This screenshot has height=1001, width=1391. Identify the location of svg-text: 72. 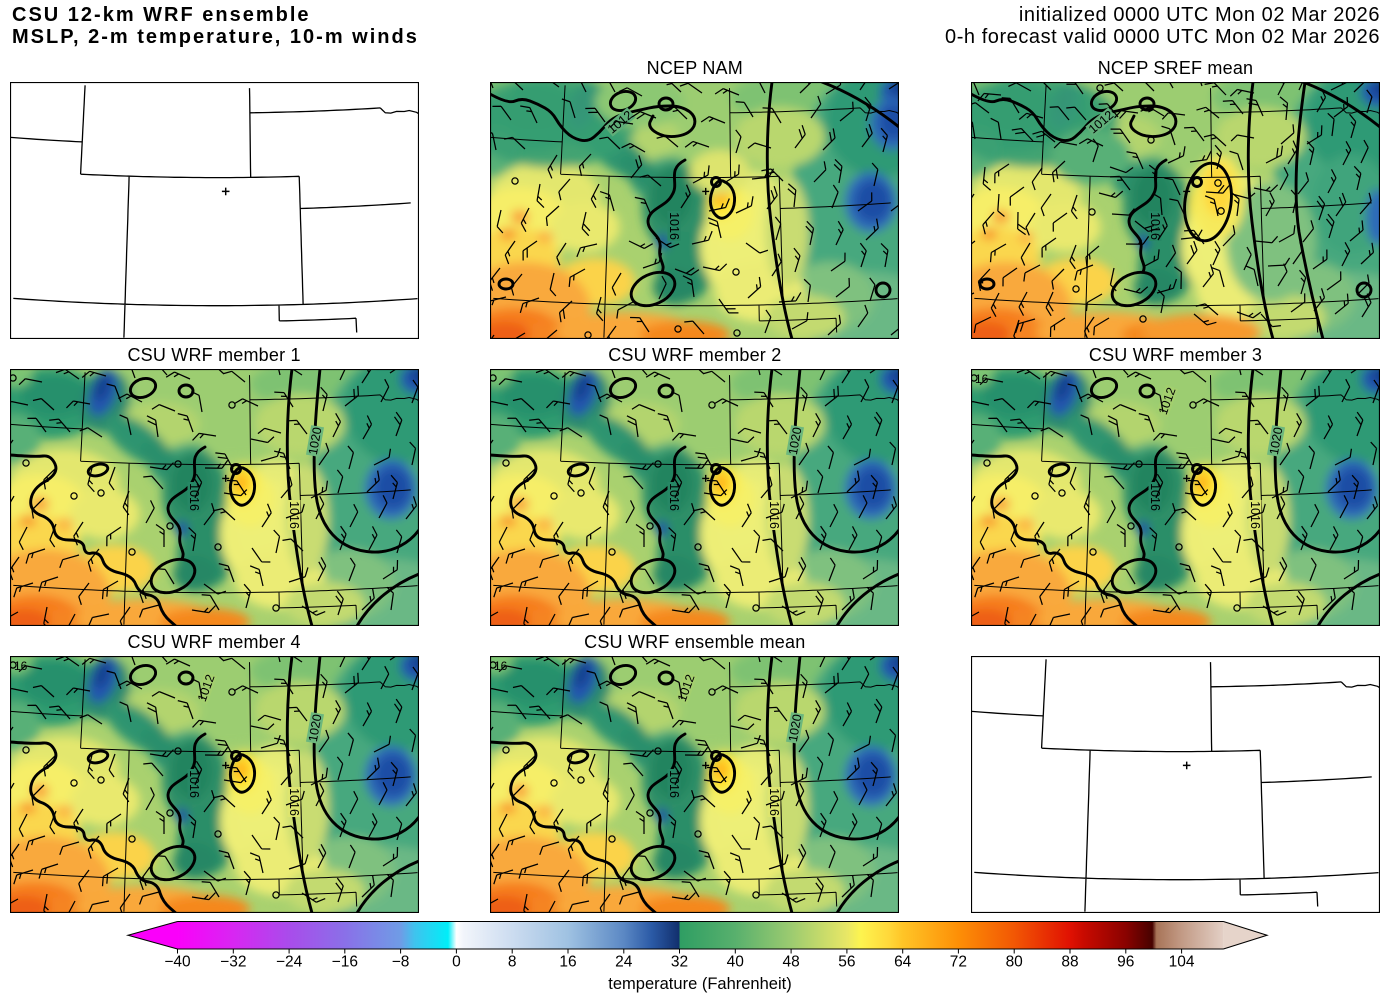
(958, 962).